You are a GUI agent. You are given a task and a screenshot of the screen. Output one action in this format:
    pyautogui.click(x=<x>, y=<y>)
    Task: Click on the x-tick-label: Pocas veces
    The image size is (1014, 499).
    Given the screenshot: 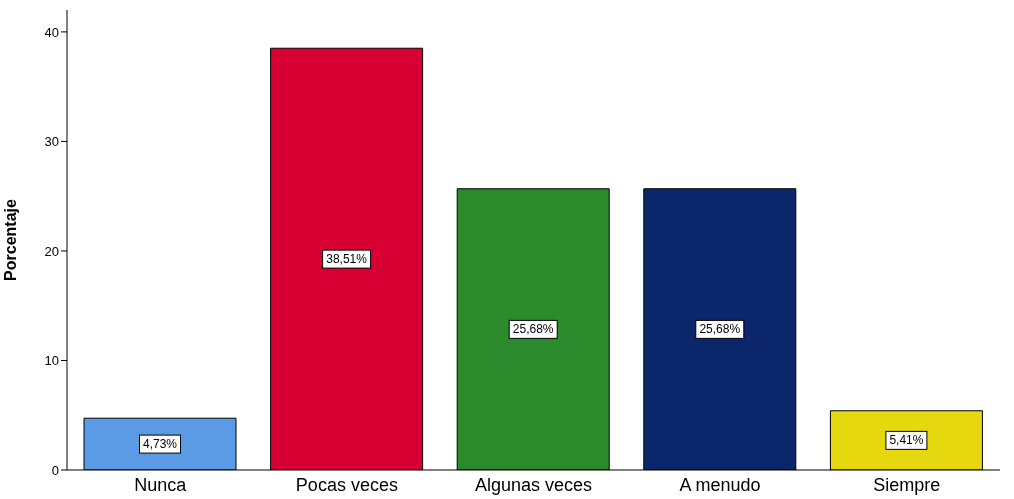 What is the action you would take?
    pyautogui.click(x=346, y=484)
    